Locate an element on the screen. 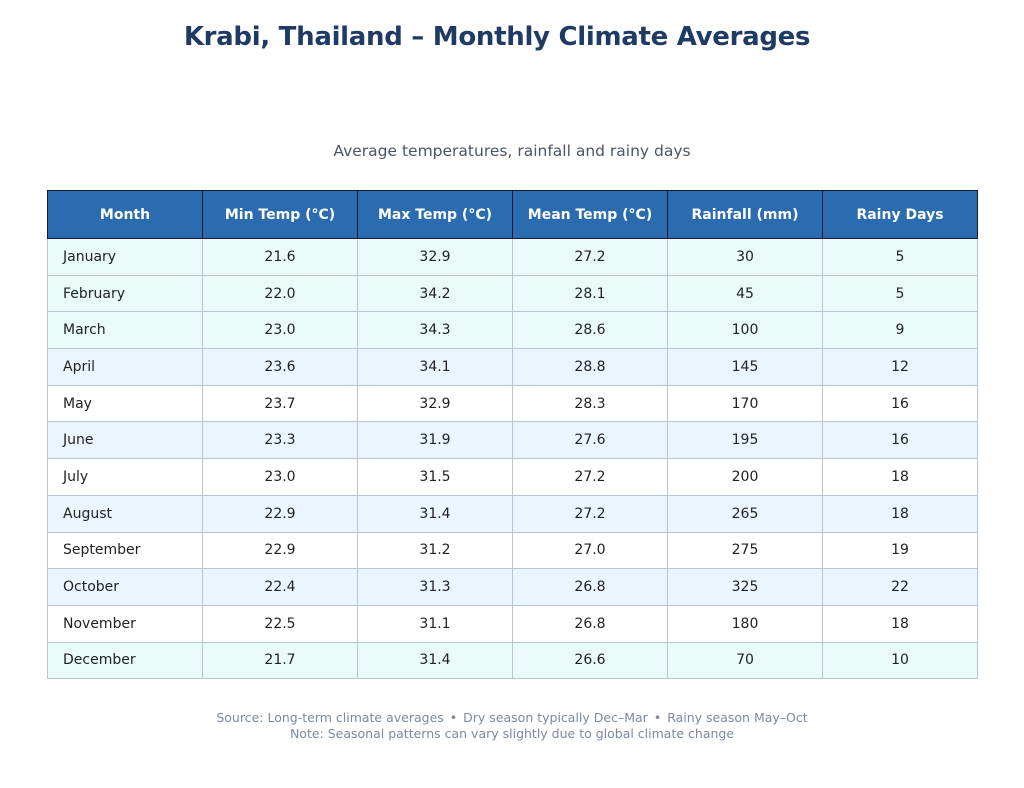  month-cell: December is located at coordinates (125, 660).